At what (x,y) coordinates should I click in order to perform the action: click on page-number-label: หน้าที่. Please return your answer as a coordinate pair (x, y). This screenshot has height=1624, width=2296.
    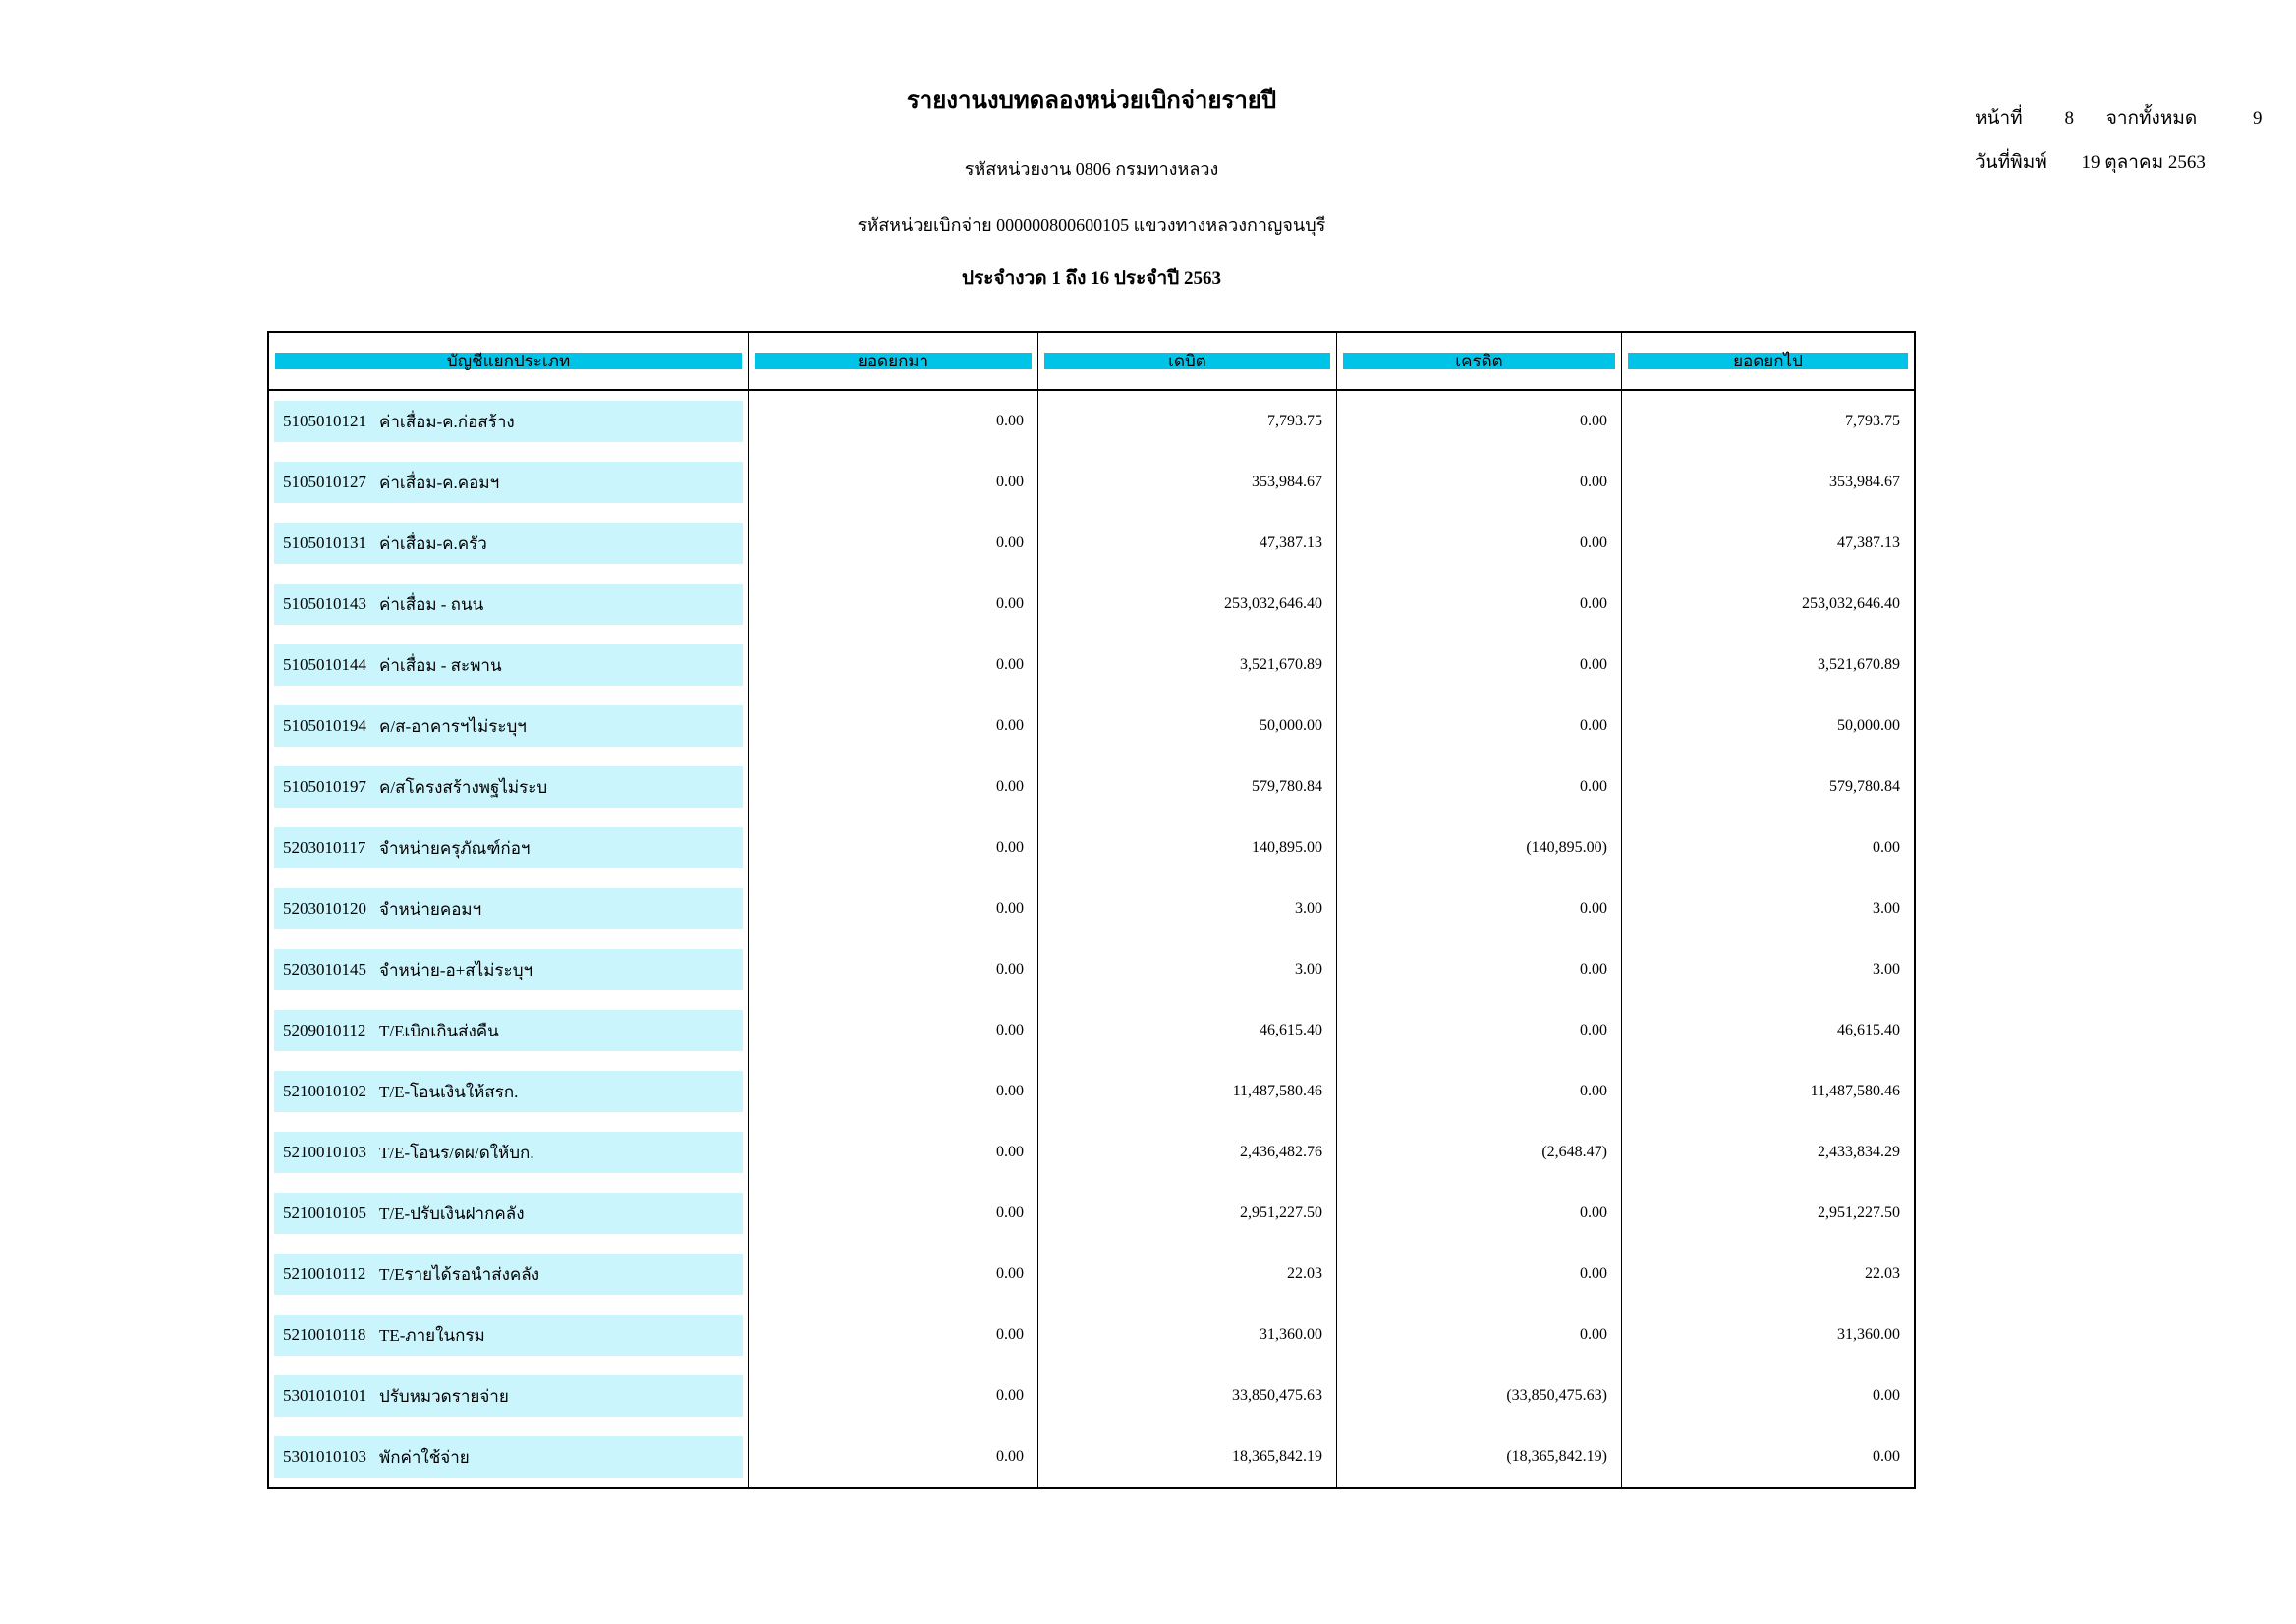
    Looking at the image, I should click on (1999, 118).